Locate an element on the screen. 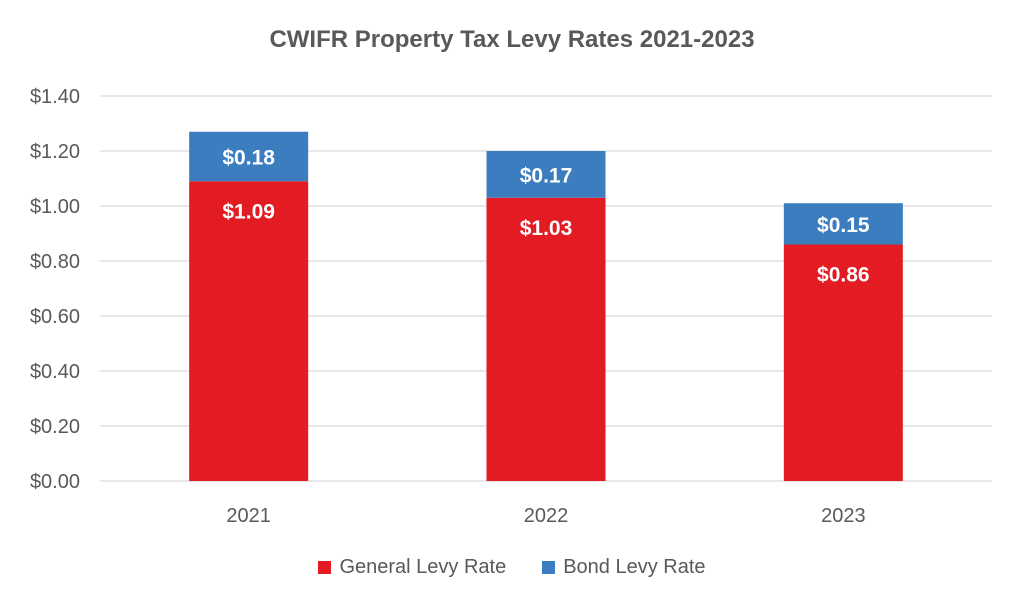  y-tick-label: $1.40 is located at coordinates (55, 97).